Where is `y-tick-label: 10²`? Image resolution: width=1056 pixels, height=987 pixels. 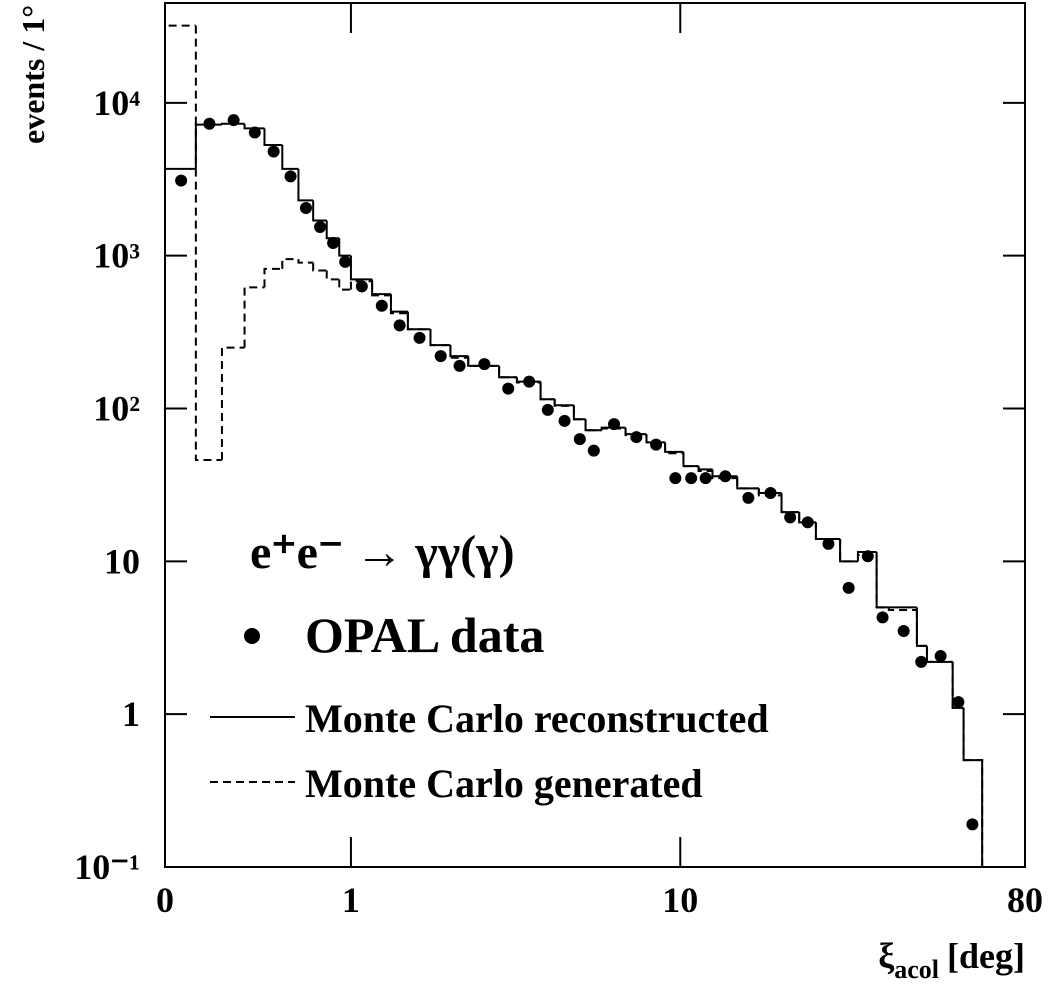 y-tick-label: 10² is located at coordinates (116, 408).